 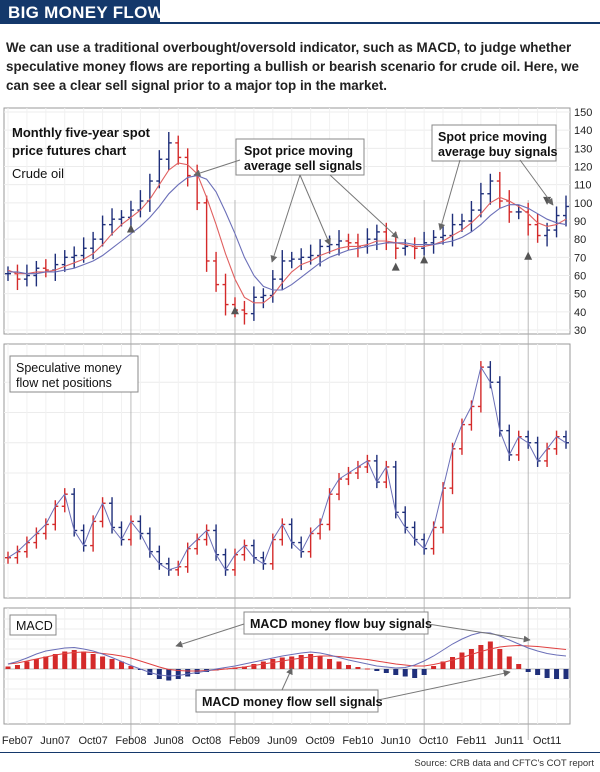 I want to click on macd-panel, so click(x=287, y=656).